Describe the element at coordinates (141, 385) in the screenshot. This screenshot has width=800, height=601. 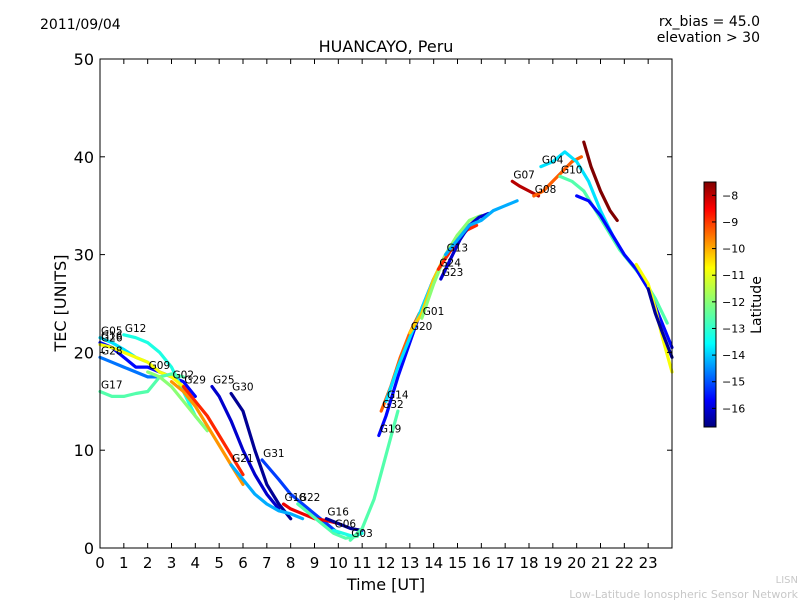
I see `series-line-g17` at that location.